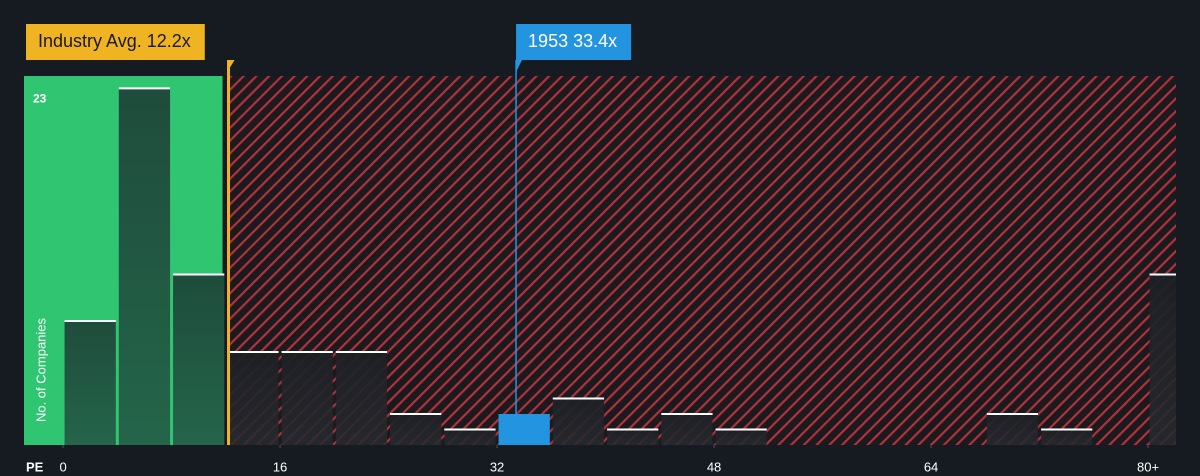 This screenshot has width=1200, height=476. Describe the element at coordinates (572, 41) in the screenshot. I see `annotation-label: 1953 33.4x` at that location.